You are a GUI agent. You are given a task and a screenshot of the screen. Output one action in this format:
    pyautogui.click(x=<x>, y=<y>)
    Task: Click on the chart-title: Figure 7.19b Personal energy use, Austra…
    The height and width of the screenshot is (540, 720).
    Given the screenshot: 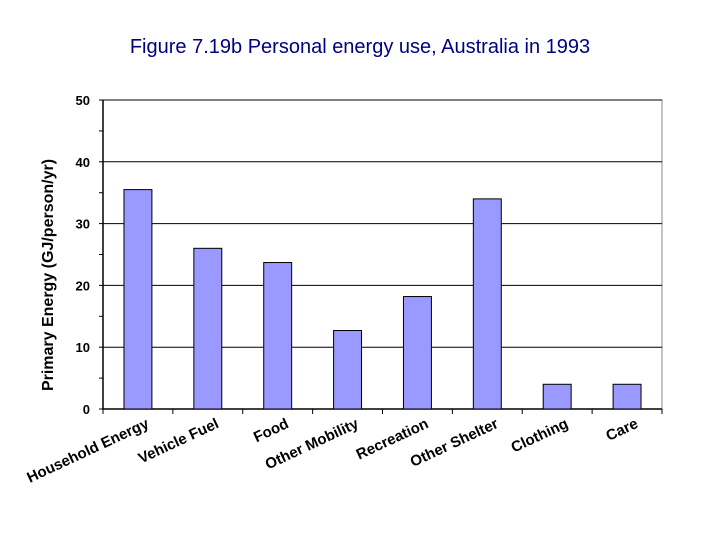 What is the action you would take?
    pyautogui.click(x=360, y=47)
    